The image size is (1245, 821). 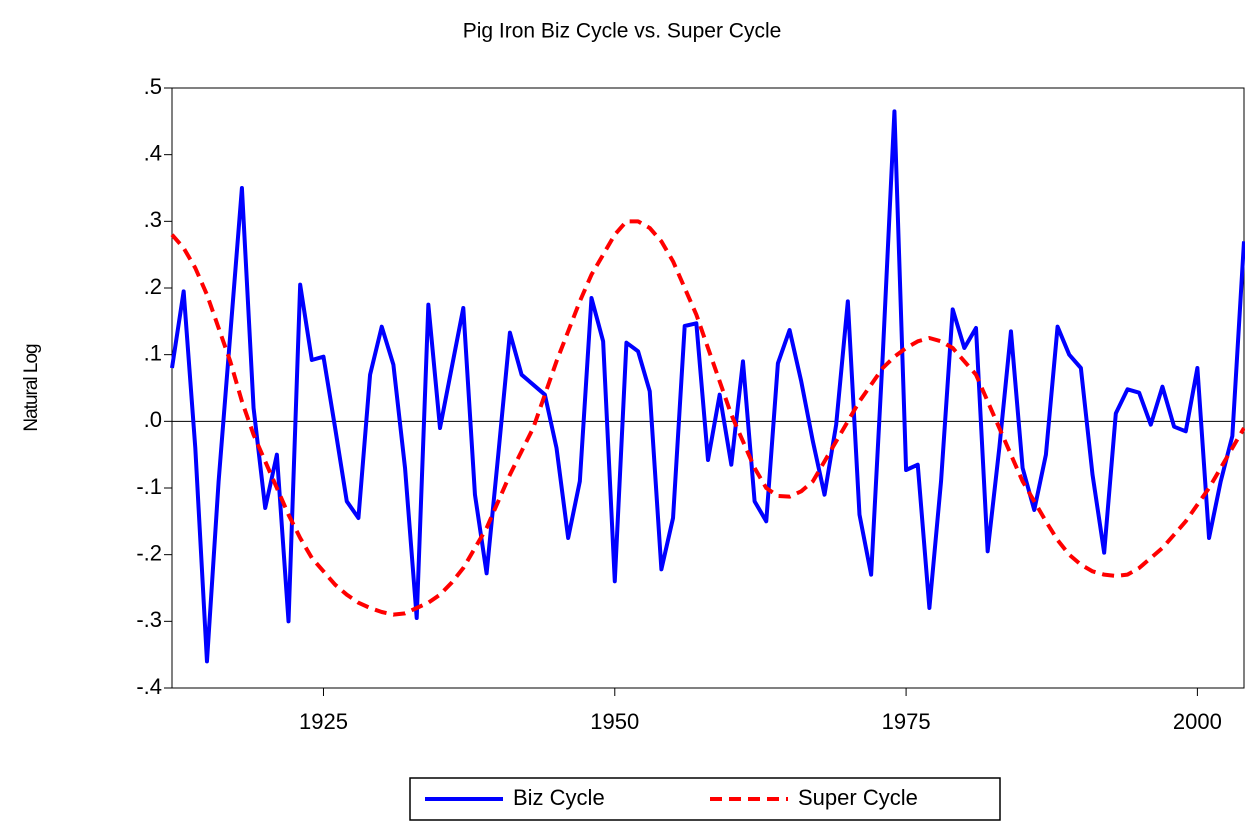 I want to click on x-tick-label: 1950, so click(x=614, y=721).